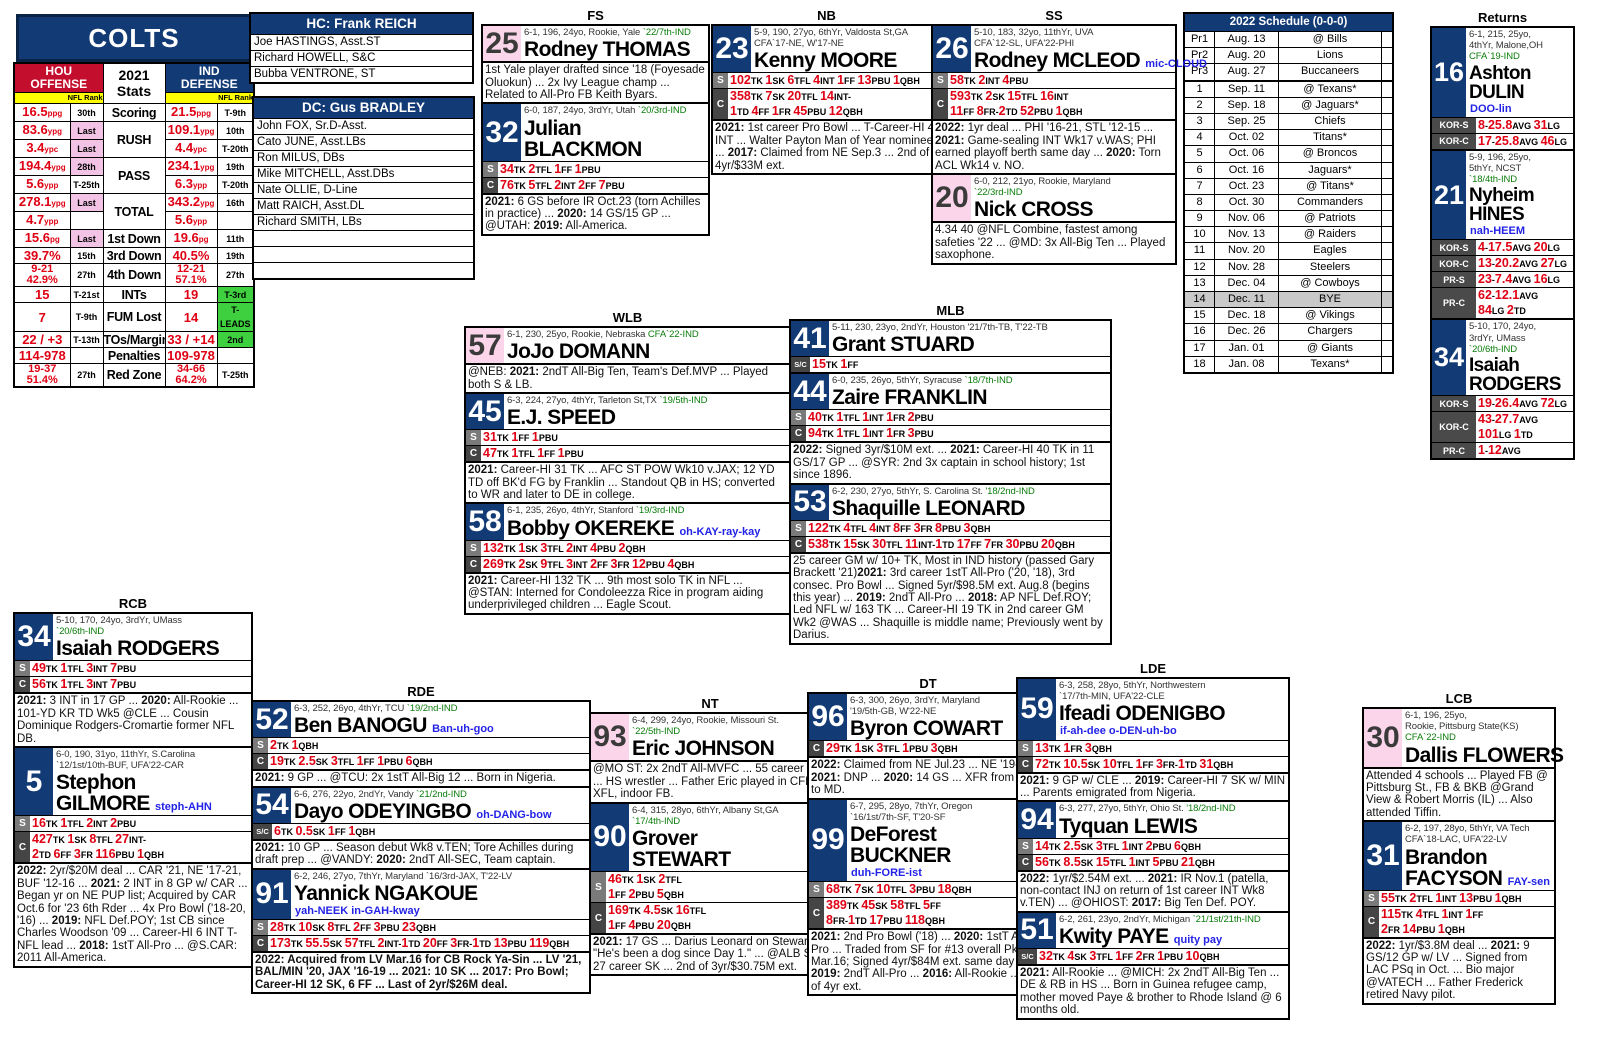 Image resolution: width=1600 pixels, height=1045 pixels. I want to click on stat-line: 16TK 1TFL 2INT 2PBU, so click(84, 823).